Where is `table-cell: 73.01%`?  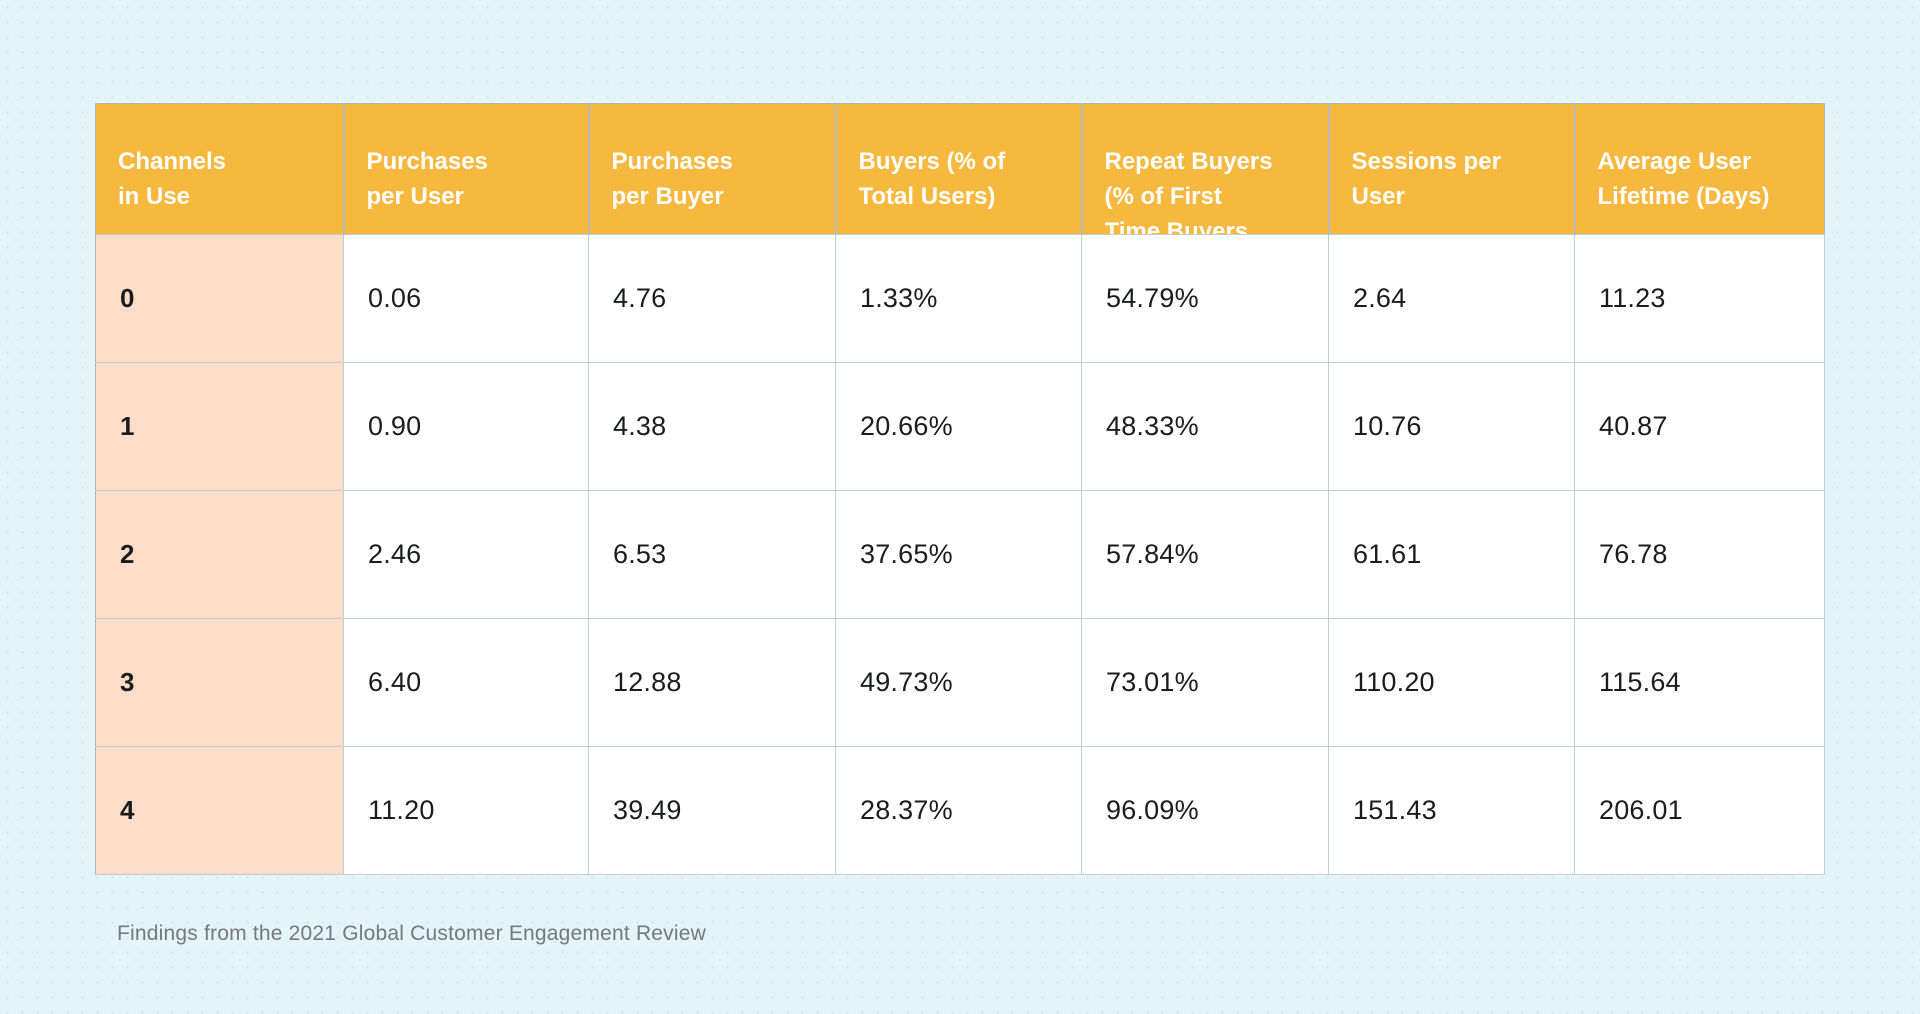 table-cell: 73.01% is located at coordinates (1205, 682).